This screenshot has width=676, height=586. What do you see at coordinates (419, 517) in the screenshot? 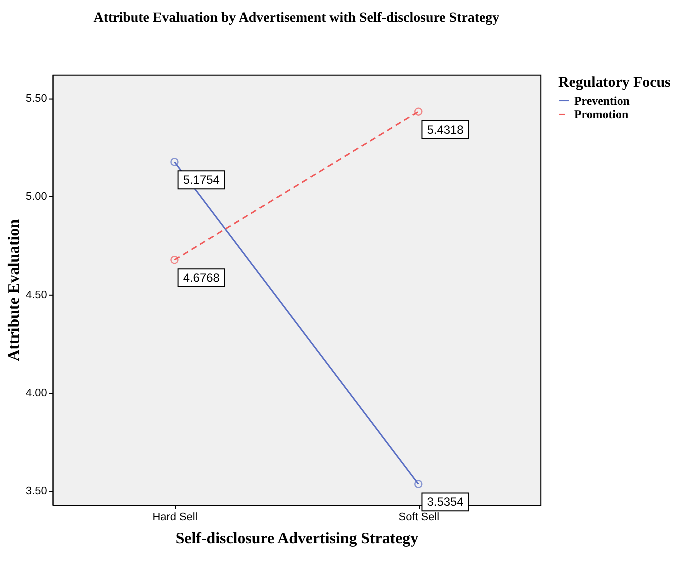
I see `x-tick-label: Soft Sell` at bounding box center [419, 517].